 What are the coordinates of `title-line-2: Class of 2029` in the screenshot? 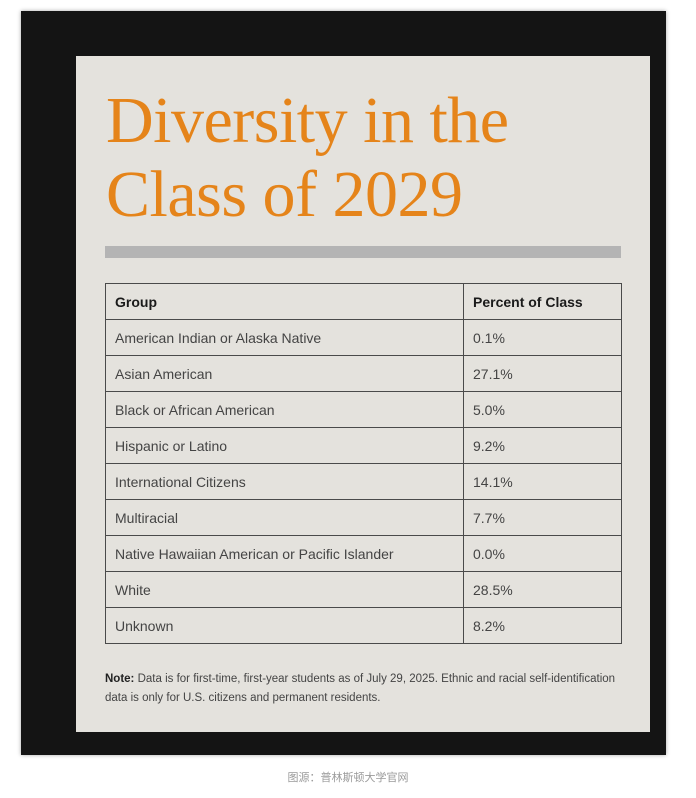 It's located at (284, 194).